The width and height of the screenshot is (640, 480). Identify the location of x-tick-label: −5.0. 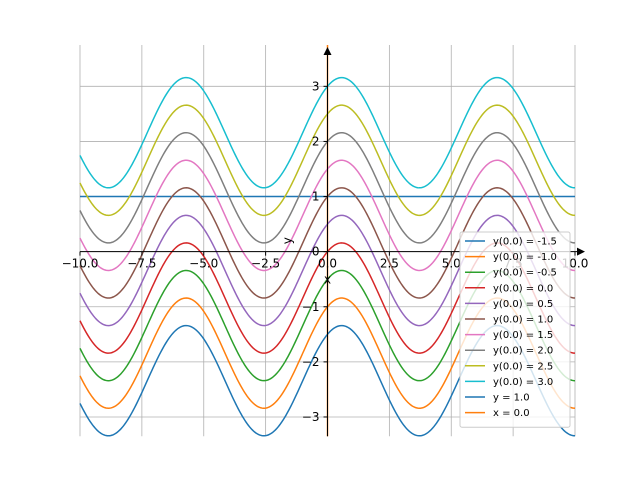
(203, 264).